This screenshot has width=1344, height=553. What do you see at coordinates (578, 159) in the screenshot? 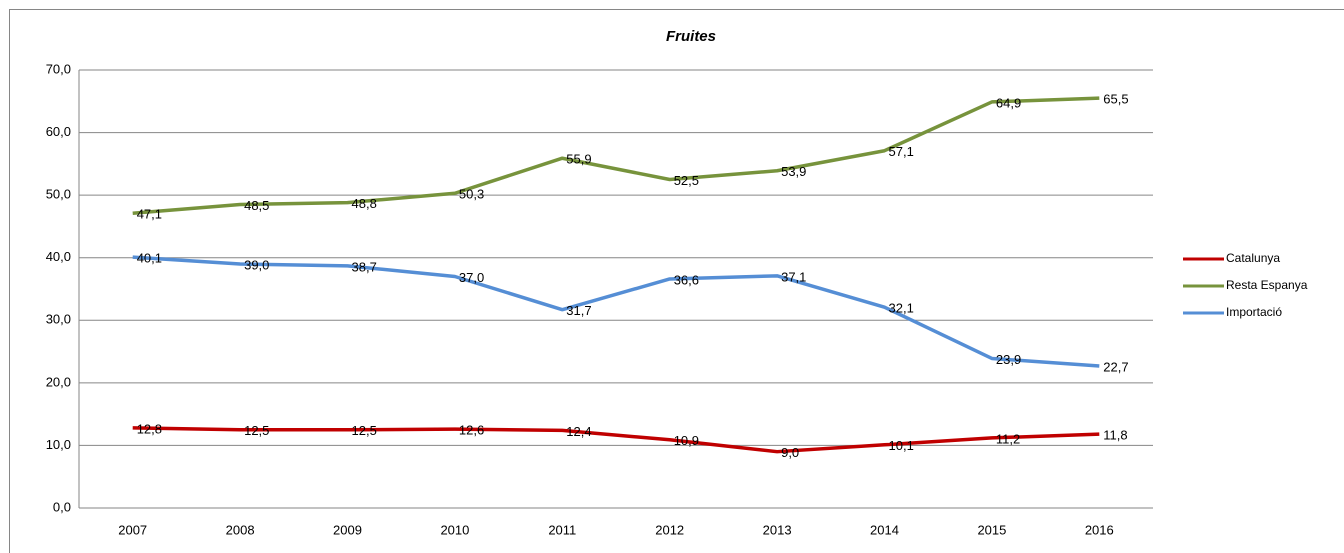
I see `data-label: 55,9` at bounding box center [578, 159].